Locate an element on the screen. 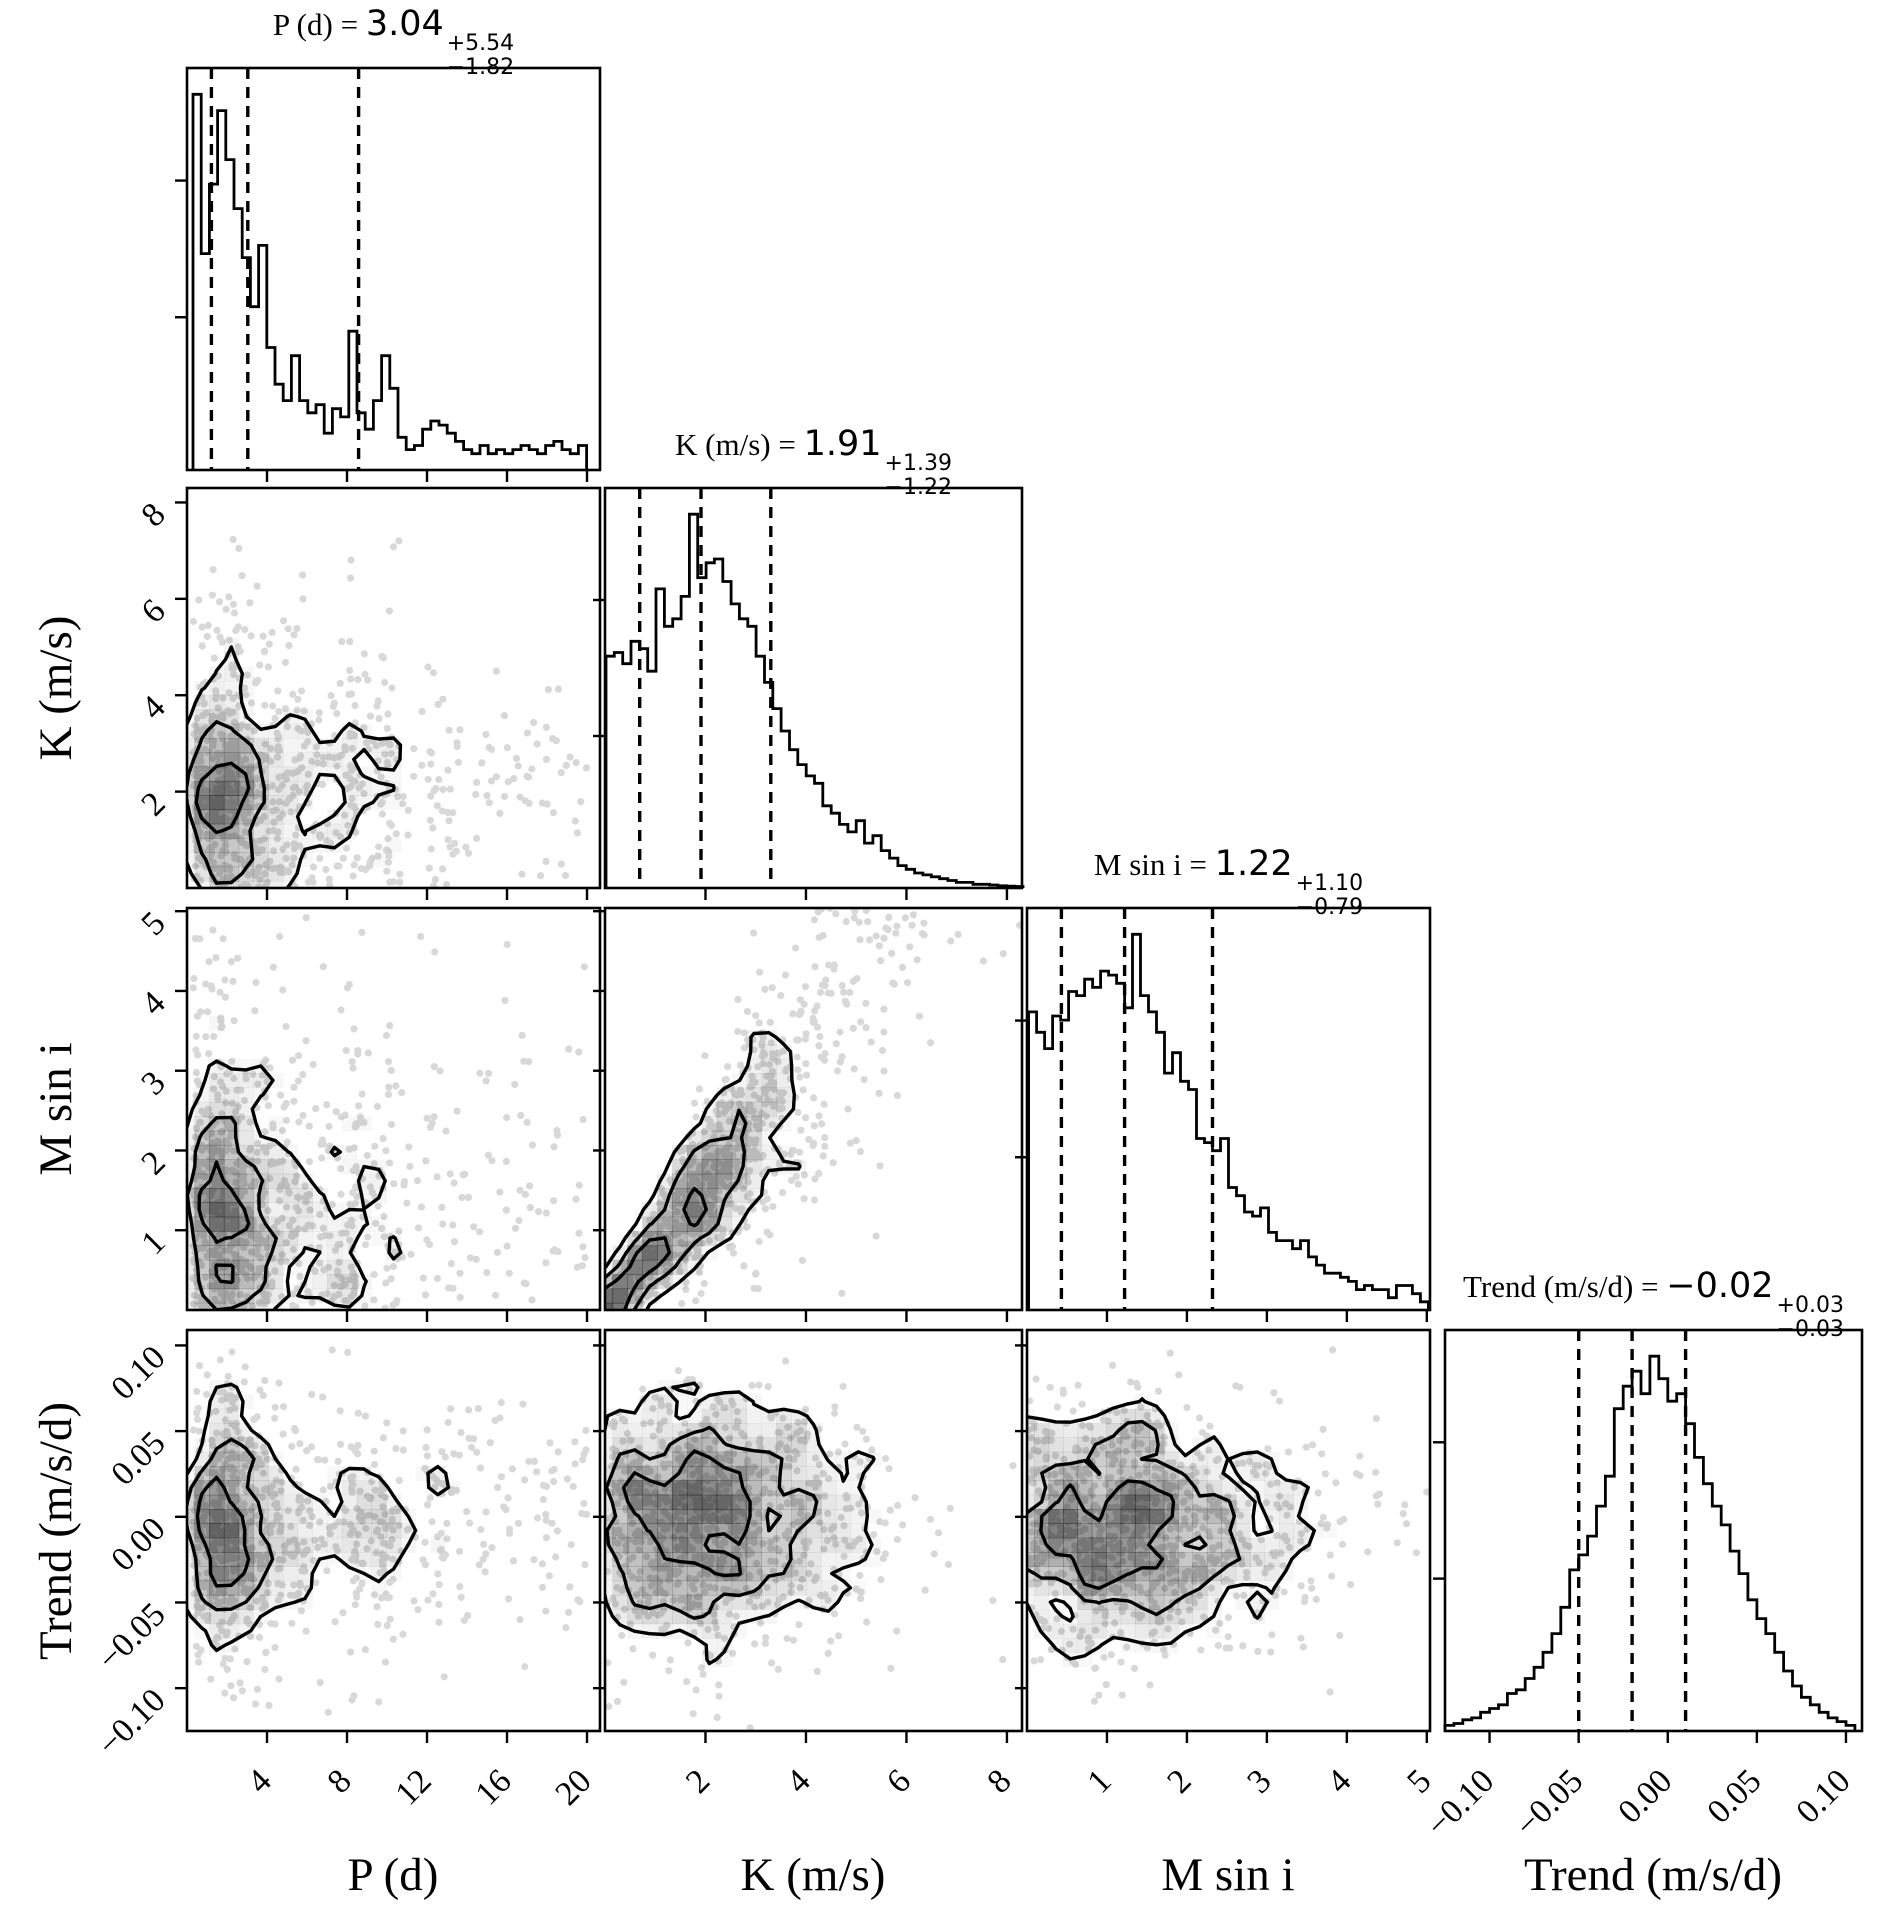 Image resolution: width=1902 pixels, height=1915 pixels. x-tick-label: 3 is located at coordinates (1259, 1781).